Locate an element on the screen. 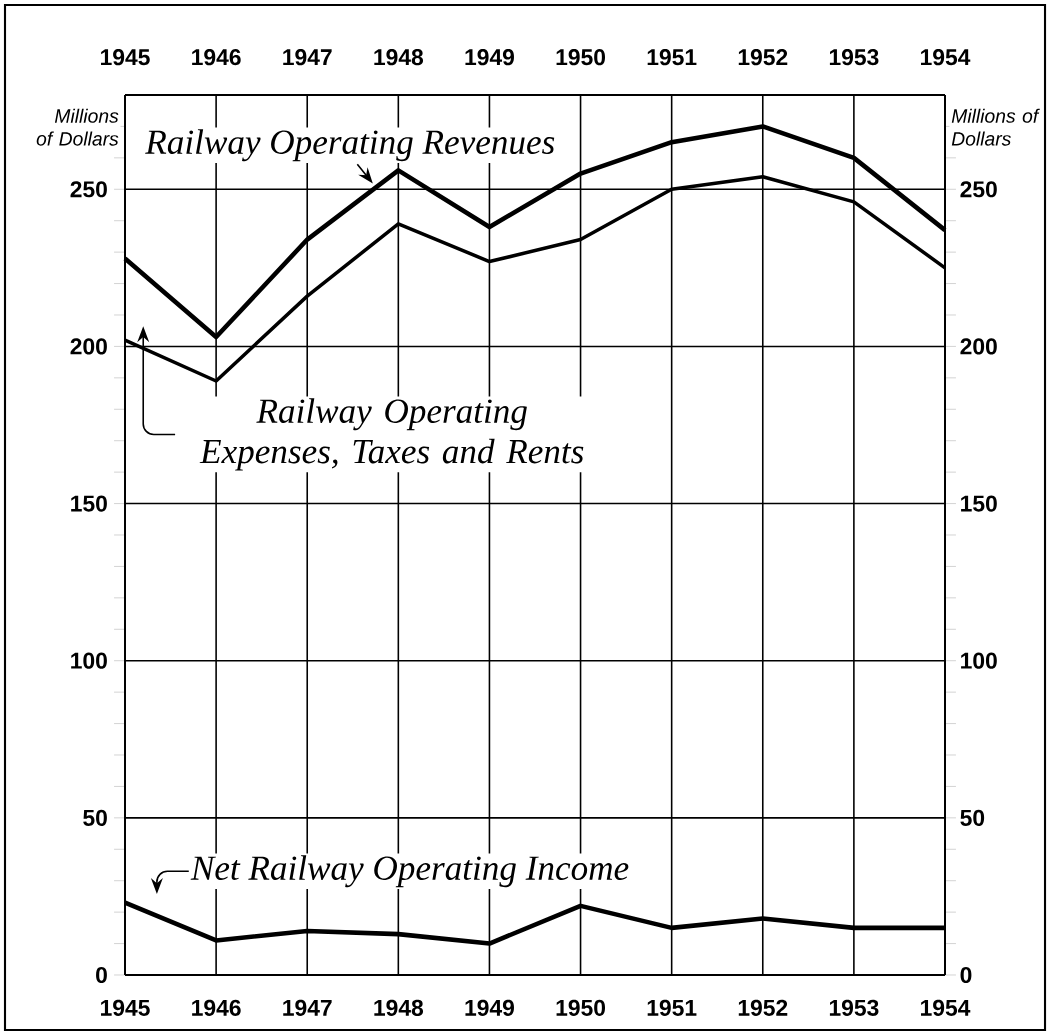  x-tick-label: 1949 is located at coordinates (489, 1007).